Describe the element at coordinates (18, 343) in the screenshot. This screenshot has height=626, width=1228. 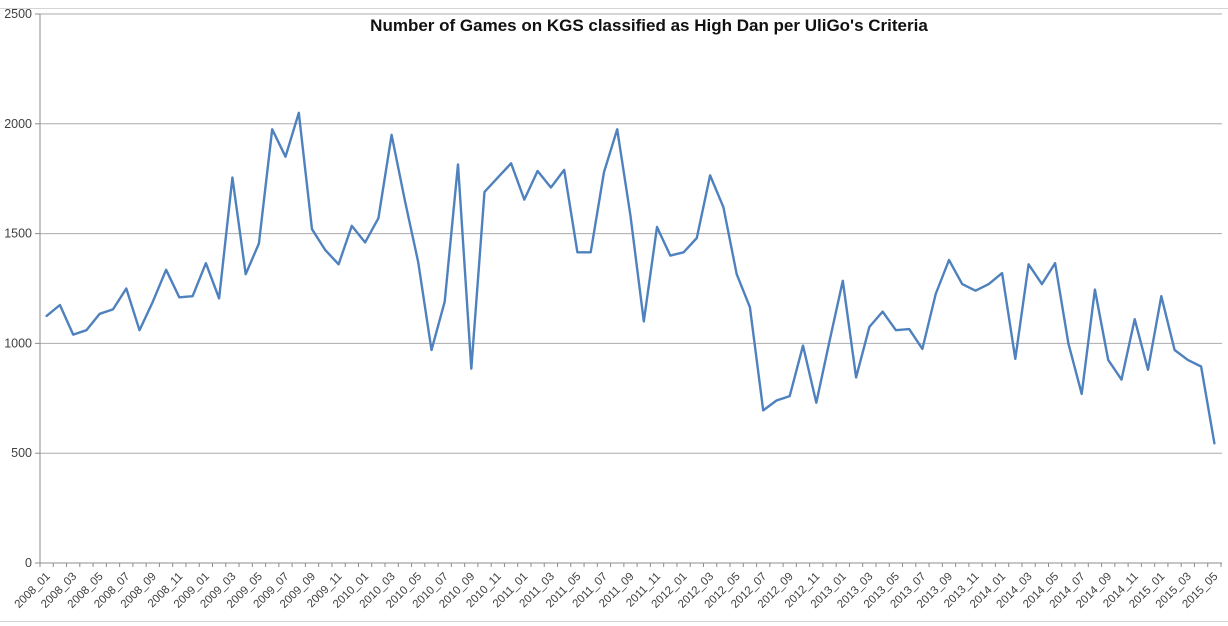
I see `y-tick-label: 1000` at that location.